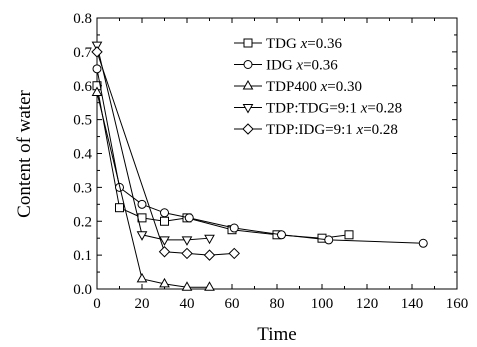 The width and height of the screenshot is (477, 347). Describe the element at coordinates (367, 304) in the screenshot. I see `x-tick-label: 120` at that location.